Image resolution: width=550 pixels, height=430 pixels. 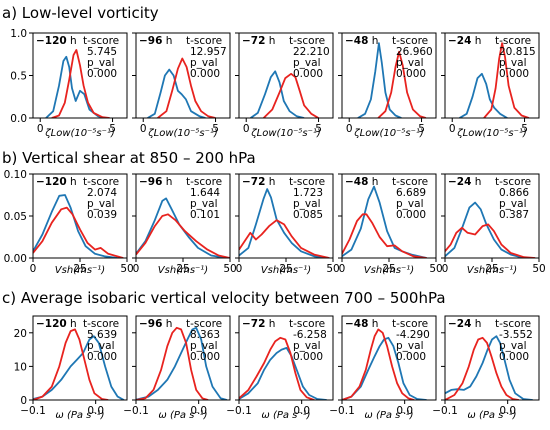 I want to click on p-value: 0.101, so click(x=205, y=215).